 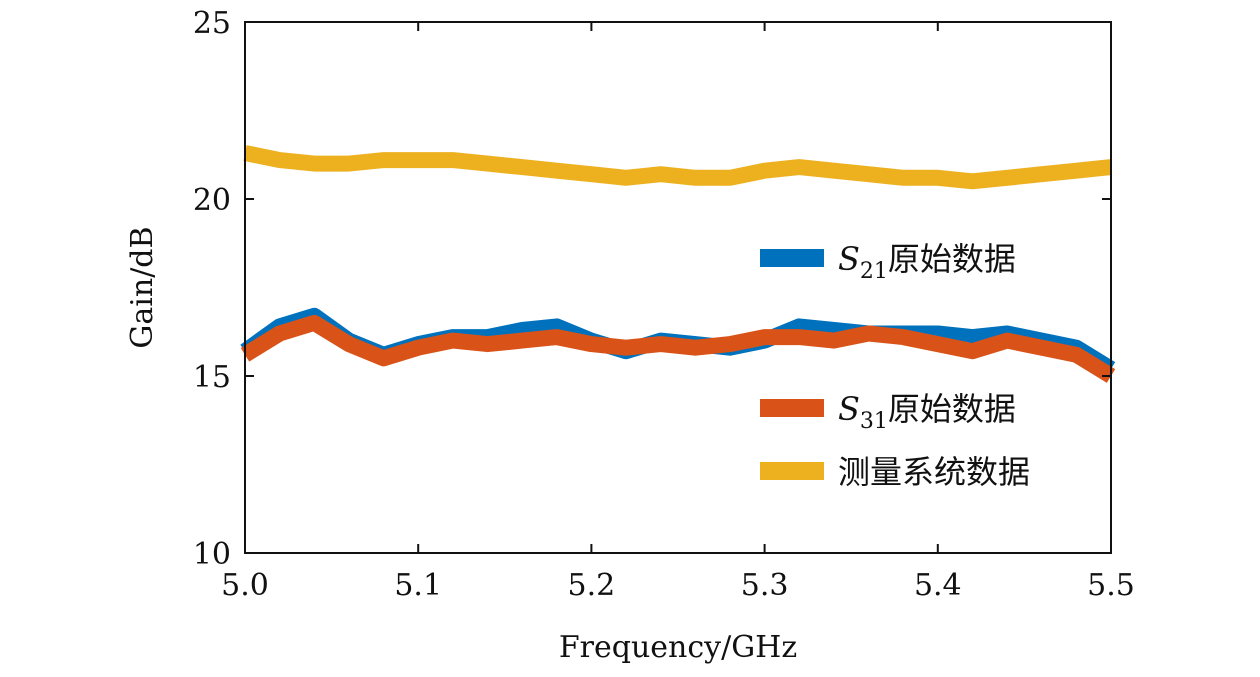 I want to click on x-axis-title: Frequency/GHz, so click(x=678, y=647).